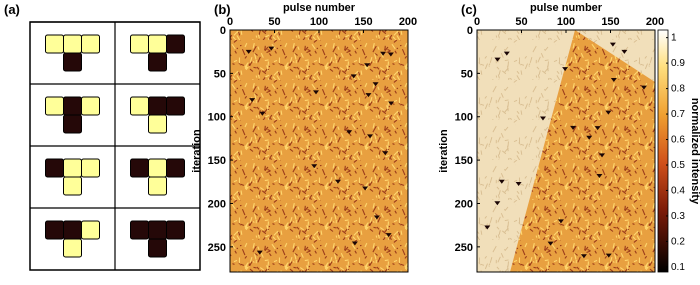 The height and width of the screenshot is (285, 700). What do you see at coordinates (678, 267) in the screenshot?
I see `colorbar-tick-label: 0.1` at bounding box center [678, 267].